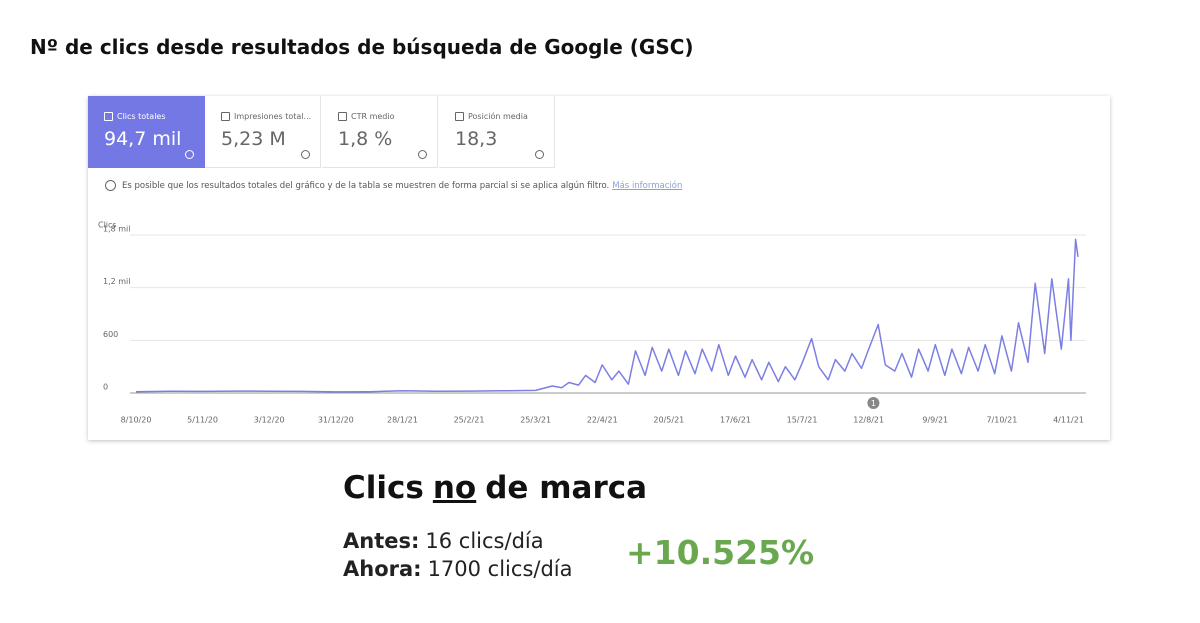 Image resolution: width=1200 pixels, height=623 pixels. Describe the element at coordinates (668, 420) in the screenshot. I see `x-tick-label: 20/5/21` at that location.